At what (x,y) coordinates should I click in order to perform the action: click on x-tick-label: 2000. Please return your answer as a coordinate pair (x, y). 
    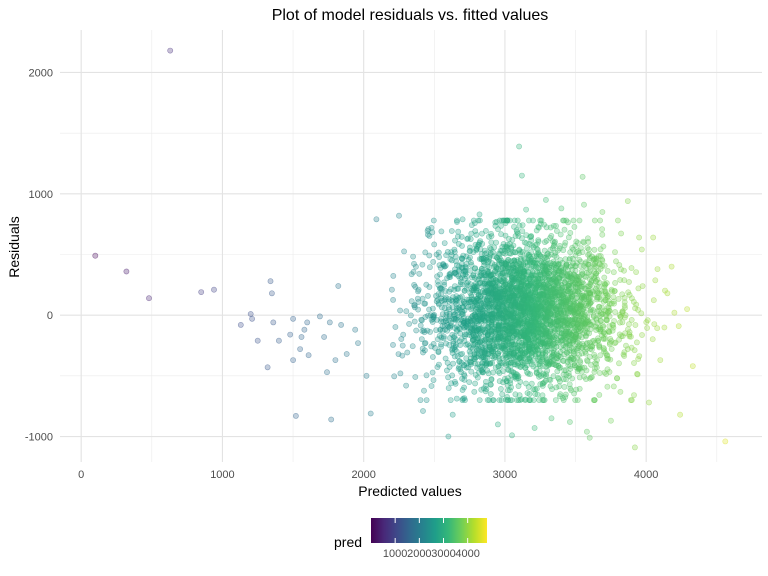
    Looking at the image, I should click on (363, 475).